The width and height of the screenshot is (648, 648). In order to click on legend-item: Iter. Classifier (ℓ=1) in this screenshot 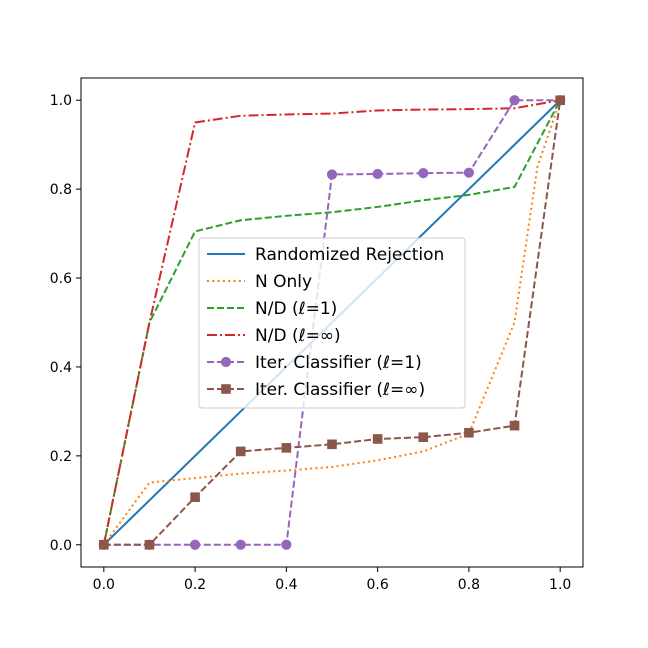, I will do `click(314, 363)`.